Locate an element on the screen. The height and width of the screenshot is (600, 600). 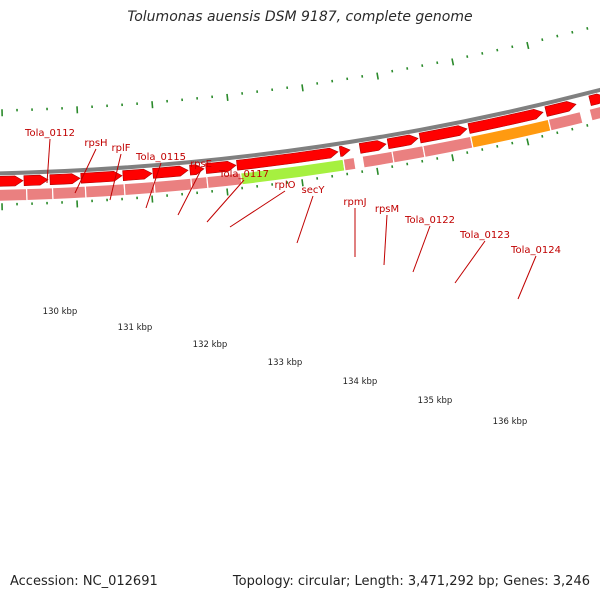
gene-label: Tola_0124 is located at coordinates (535, 250).